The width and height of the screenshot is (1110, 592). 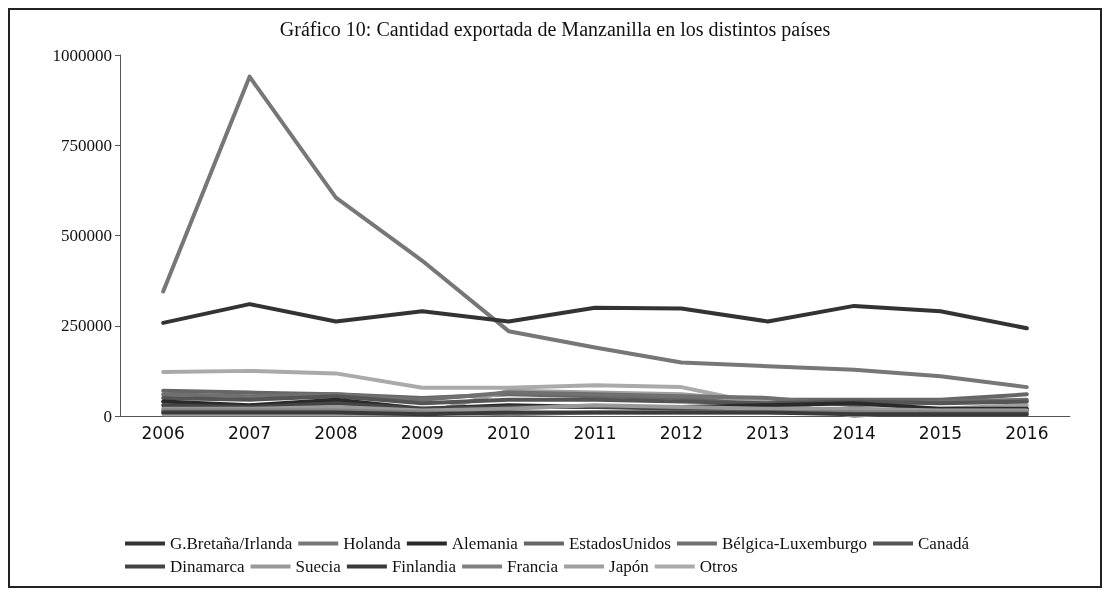 I want to click on legend-label: G.Bretaña/Irlanda, so click(x=231, y=543).